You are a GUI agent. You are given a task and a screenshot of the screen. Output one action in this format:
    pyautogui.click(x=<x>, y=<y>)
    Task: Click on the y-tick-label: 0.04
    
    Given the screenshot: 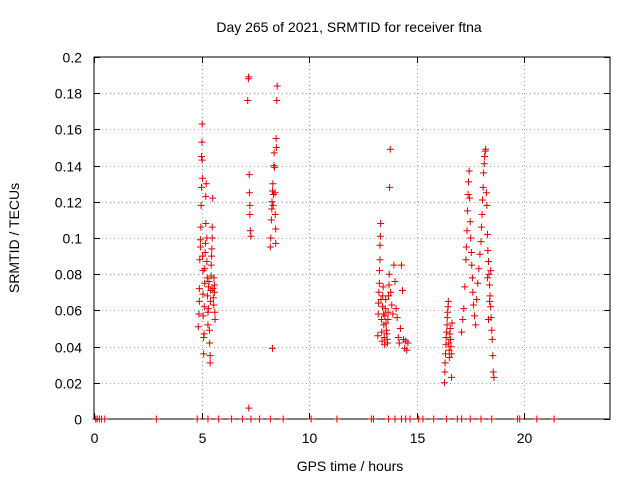 What is the action you would take?
    pyautogui.click(x=68, y=348)
    